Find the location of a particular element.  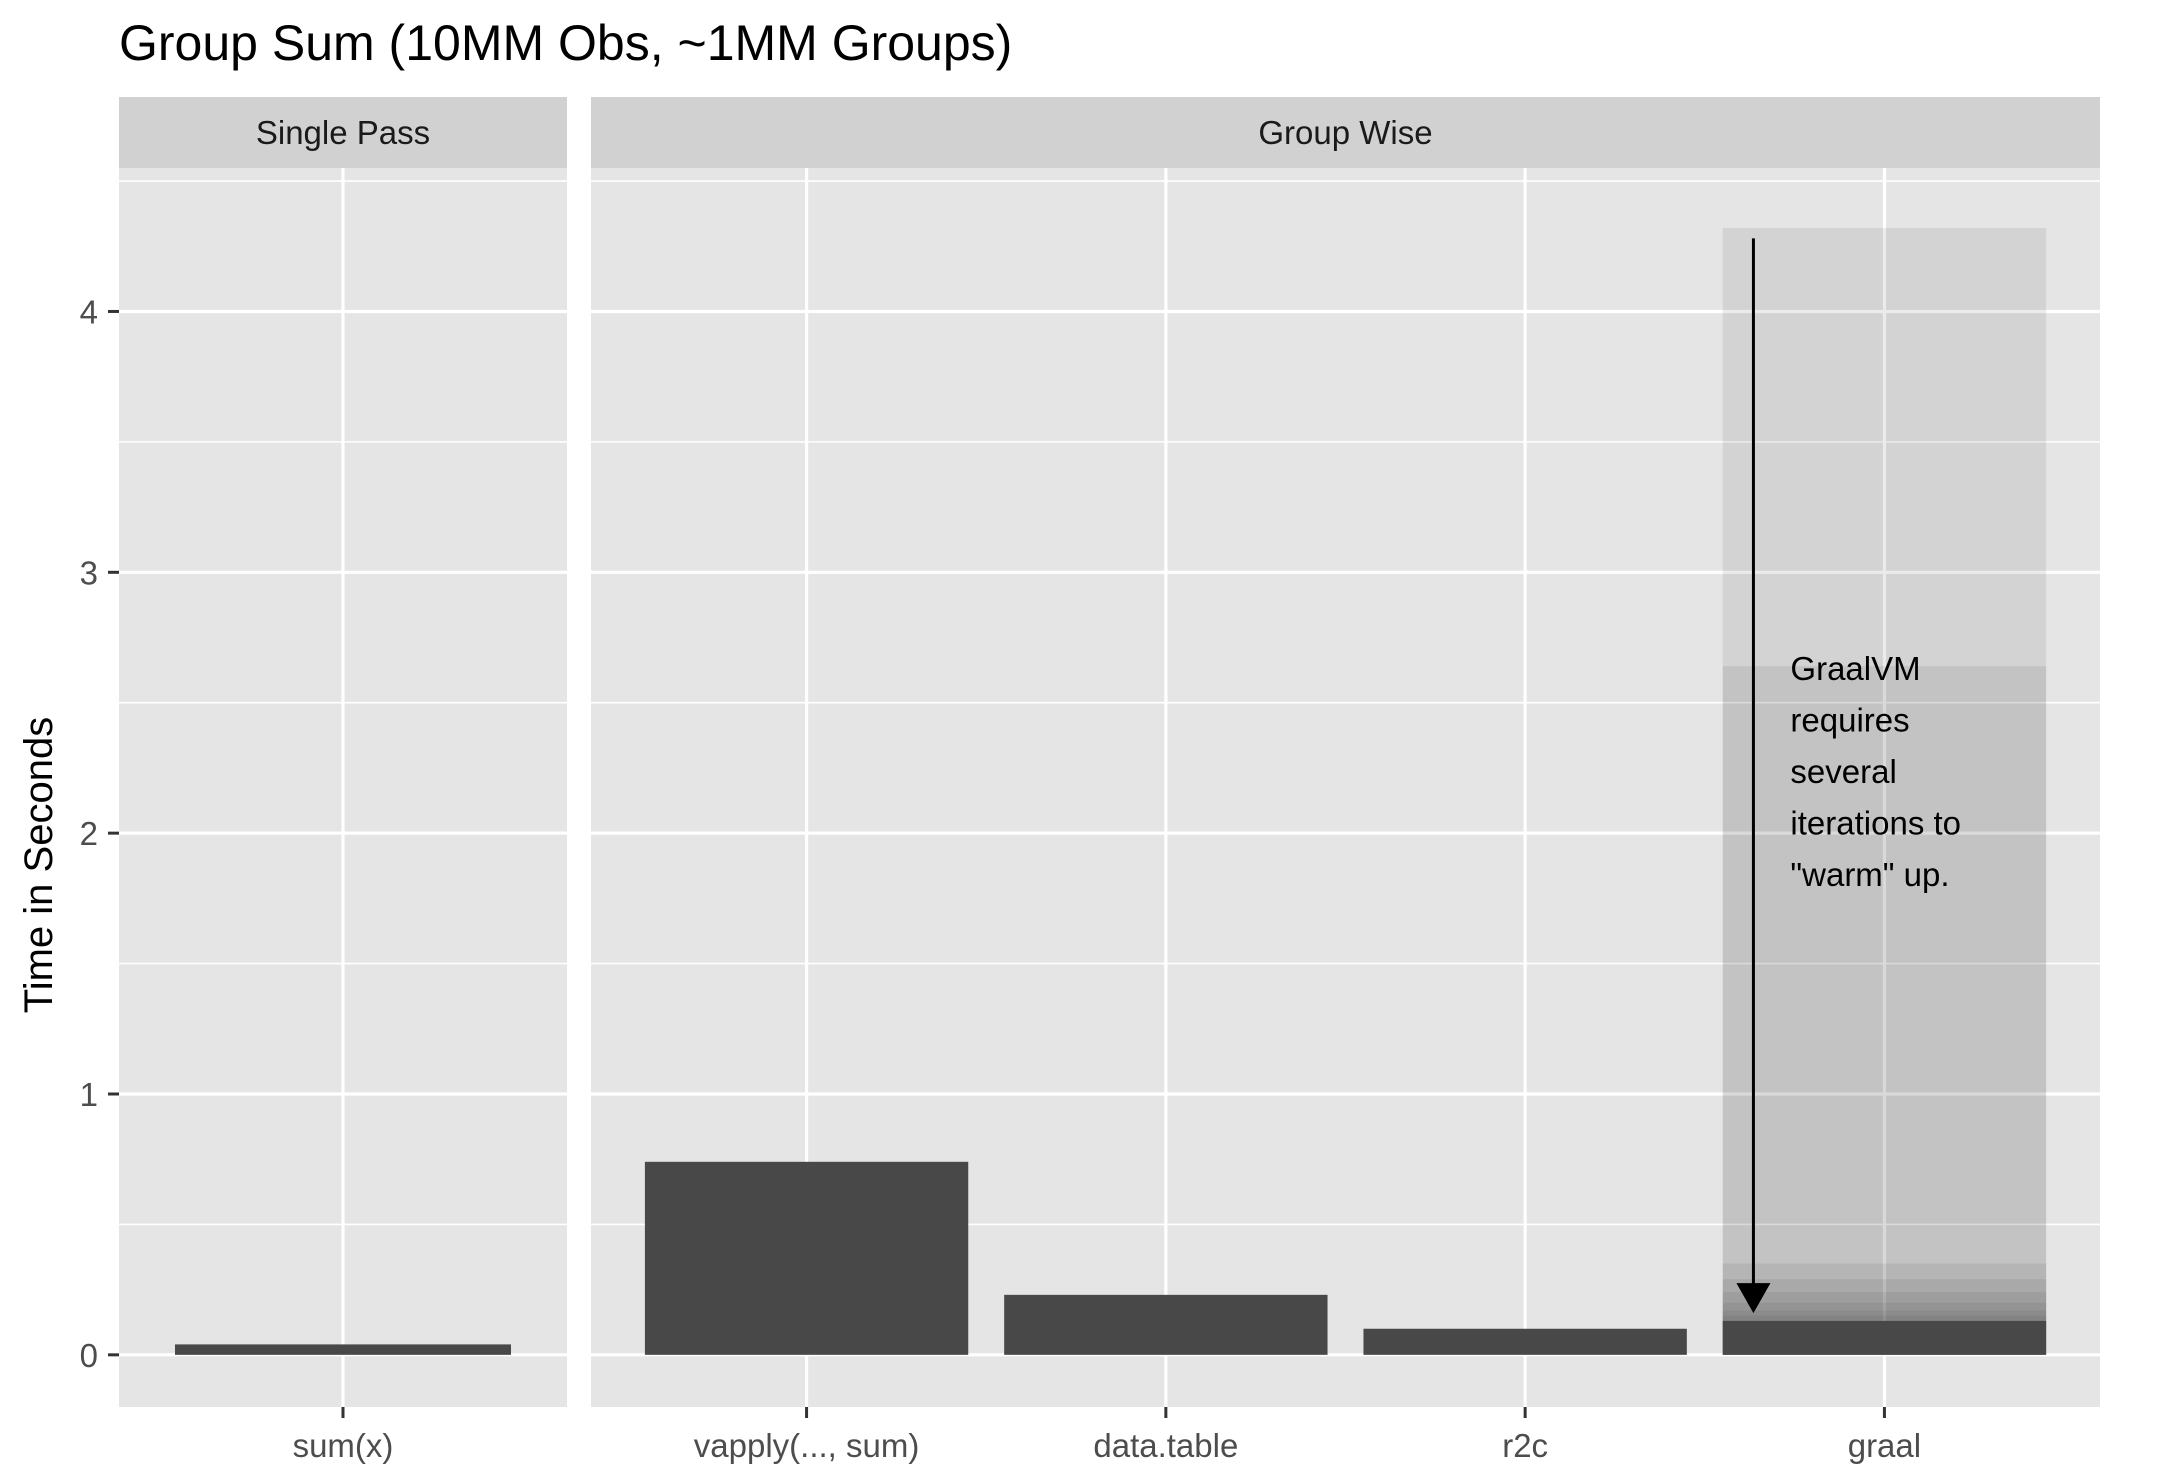

annotation-text-line: requires is located at coordinates (1849, 720).